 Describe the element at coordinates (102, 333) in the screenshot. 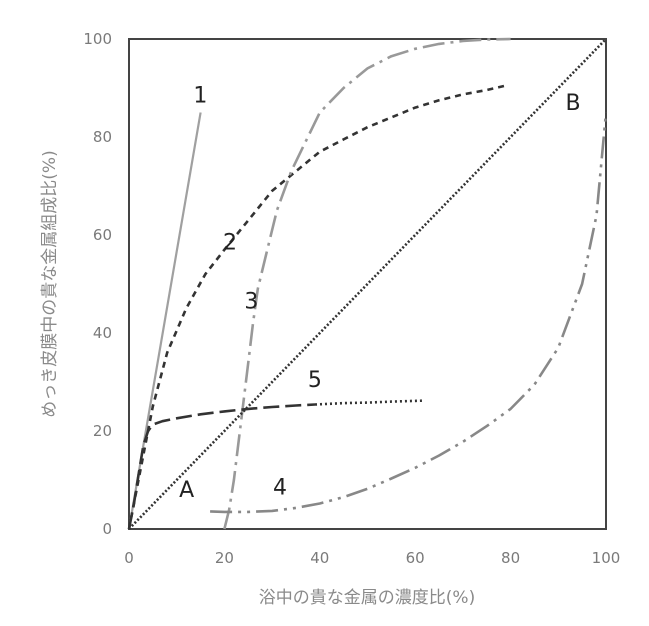

I see `y-tick-label: 40` at that location.